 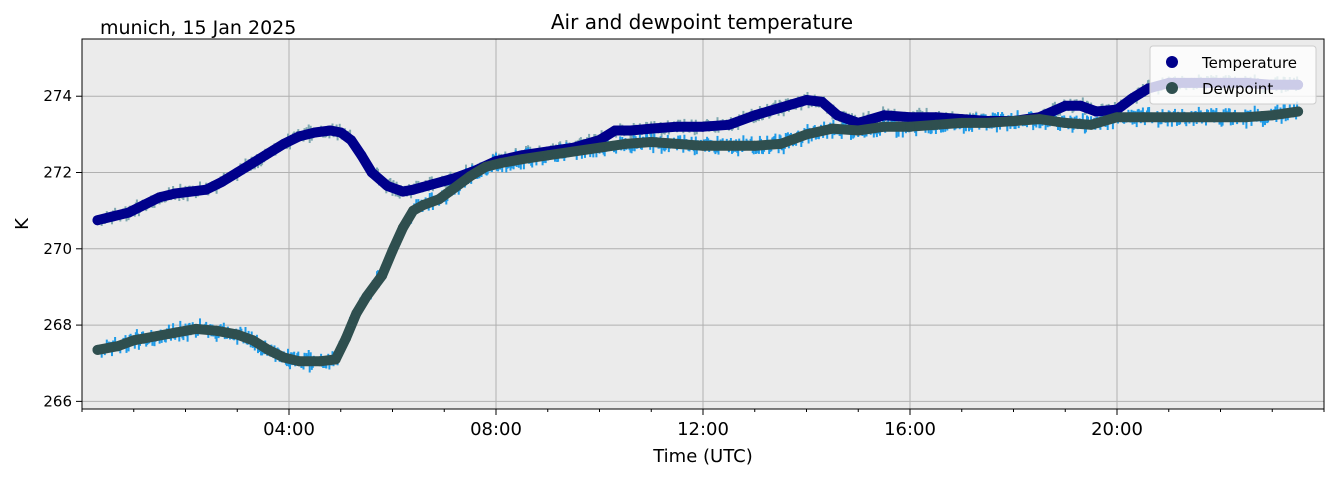 What do you see at coordinates (702, 456) in the screenshot?
I see `x-axis-label: Time (UTC)` at bounding box center [702, 456].